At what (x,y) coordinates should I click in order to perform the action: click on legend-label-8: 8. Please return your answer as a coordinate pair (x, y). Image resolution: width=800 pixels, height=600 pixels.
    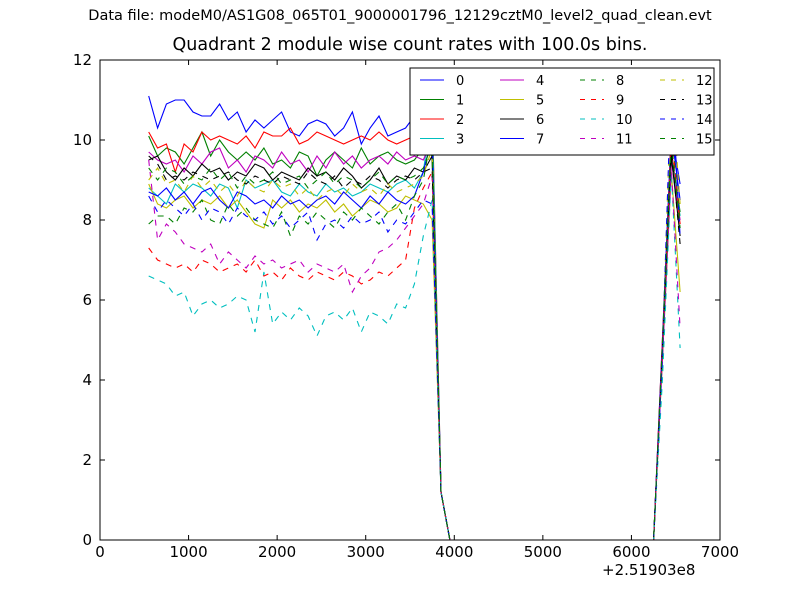
    Looking at the image, I should click on (620, 81).